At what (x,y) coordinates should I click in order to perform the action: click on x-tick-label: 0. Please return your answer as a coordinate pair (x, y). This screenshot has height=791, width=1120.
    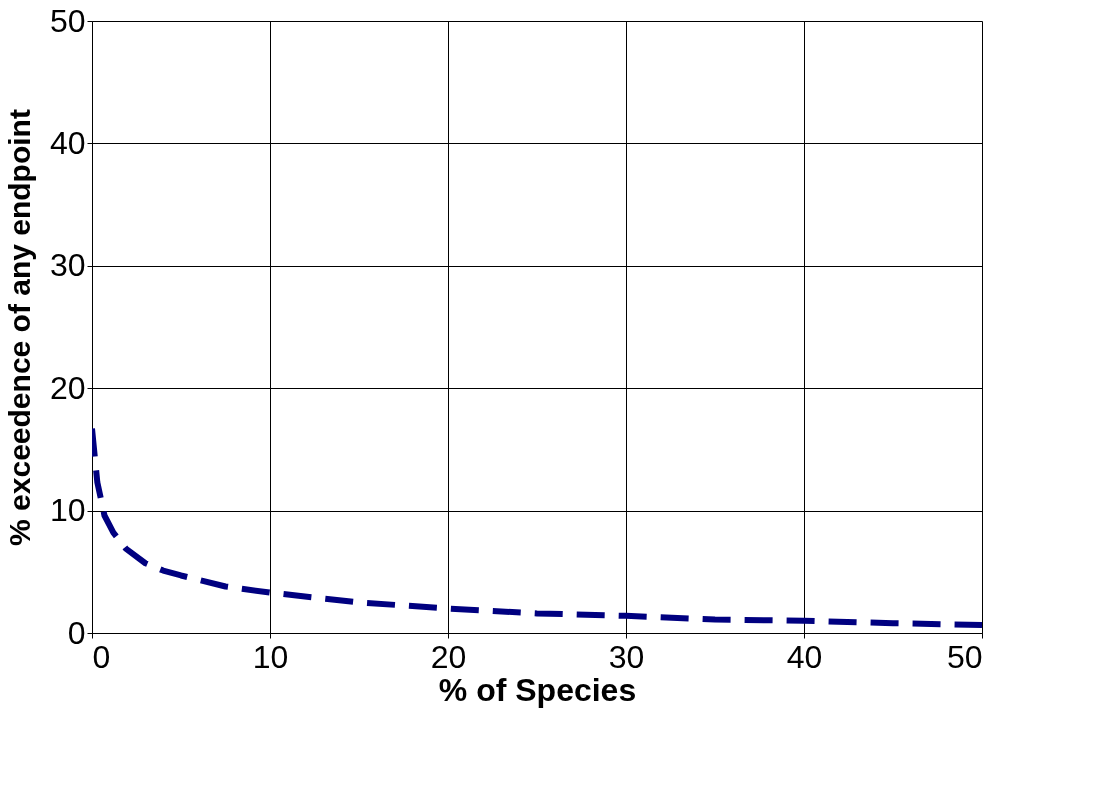
    Looking at the image, I should click on (101, 656).